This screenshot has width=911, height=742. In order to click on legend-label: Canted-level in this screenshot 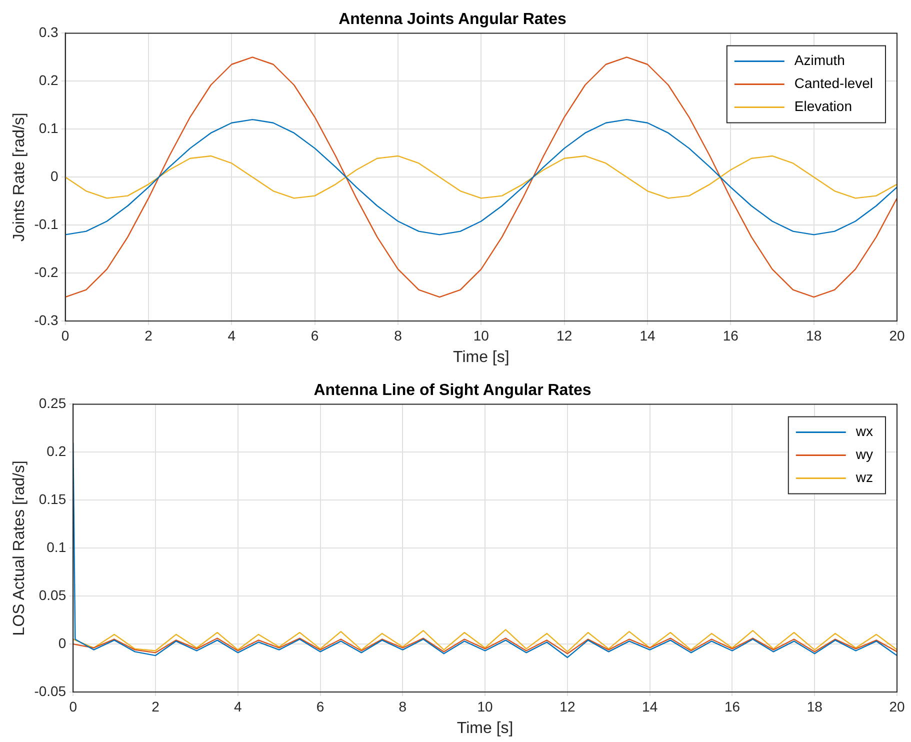, I will do `click(834, 83)`.